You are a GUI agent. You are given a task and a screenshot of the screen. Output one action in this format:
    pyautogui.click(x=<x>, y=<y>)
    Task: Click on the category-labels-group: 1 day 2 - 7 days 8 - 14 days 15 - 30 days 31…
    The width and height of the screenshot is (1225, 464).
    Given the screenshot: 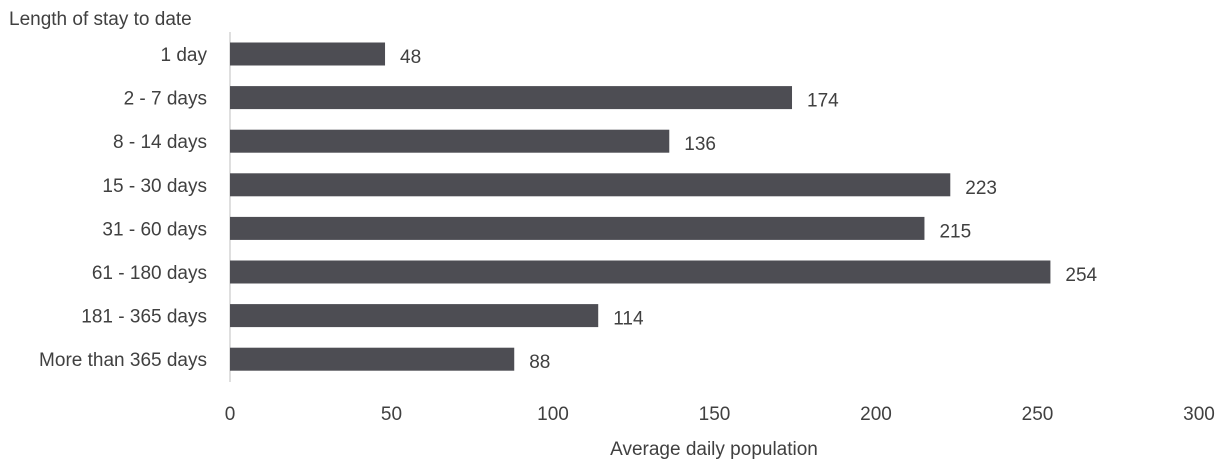 What is the action you would take?
    pyautogui.click(x=123, y=208)
    